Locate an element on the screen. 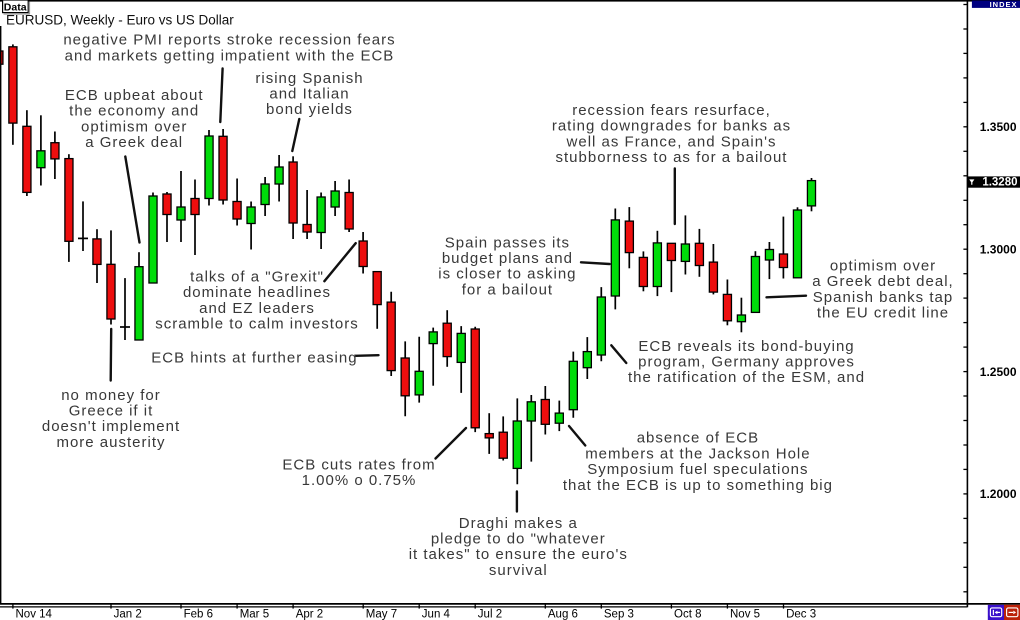  svg-text:EURUSD, Weekly - Euro vs US Do: EURUSD, Weekly - Euro vs US Dollar is located at coordinates (120, 20).